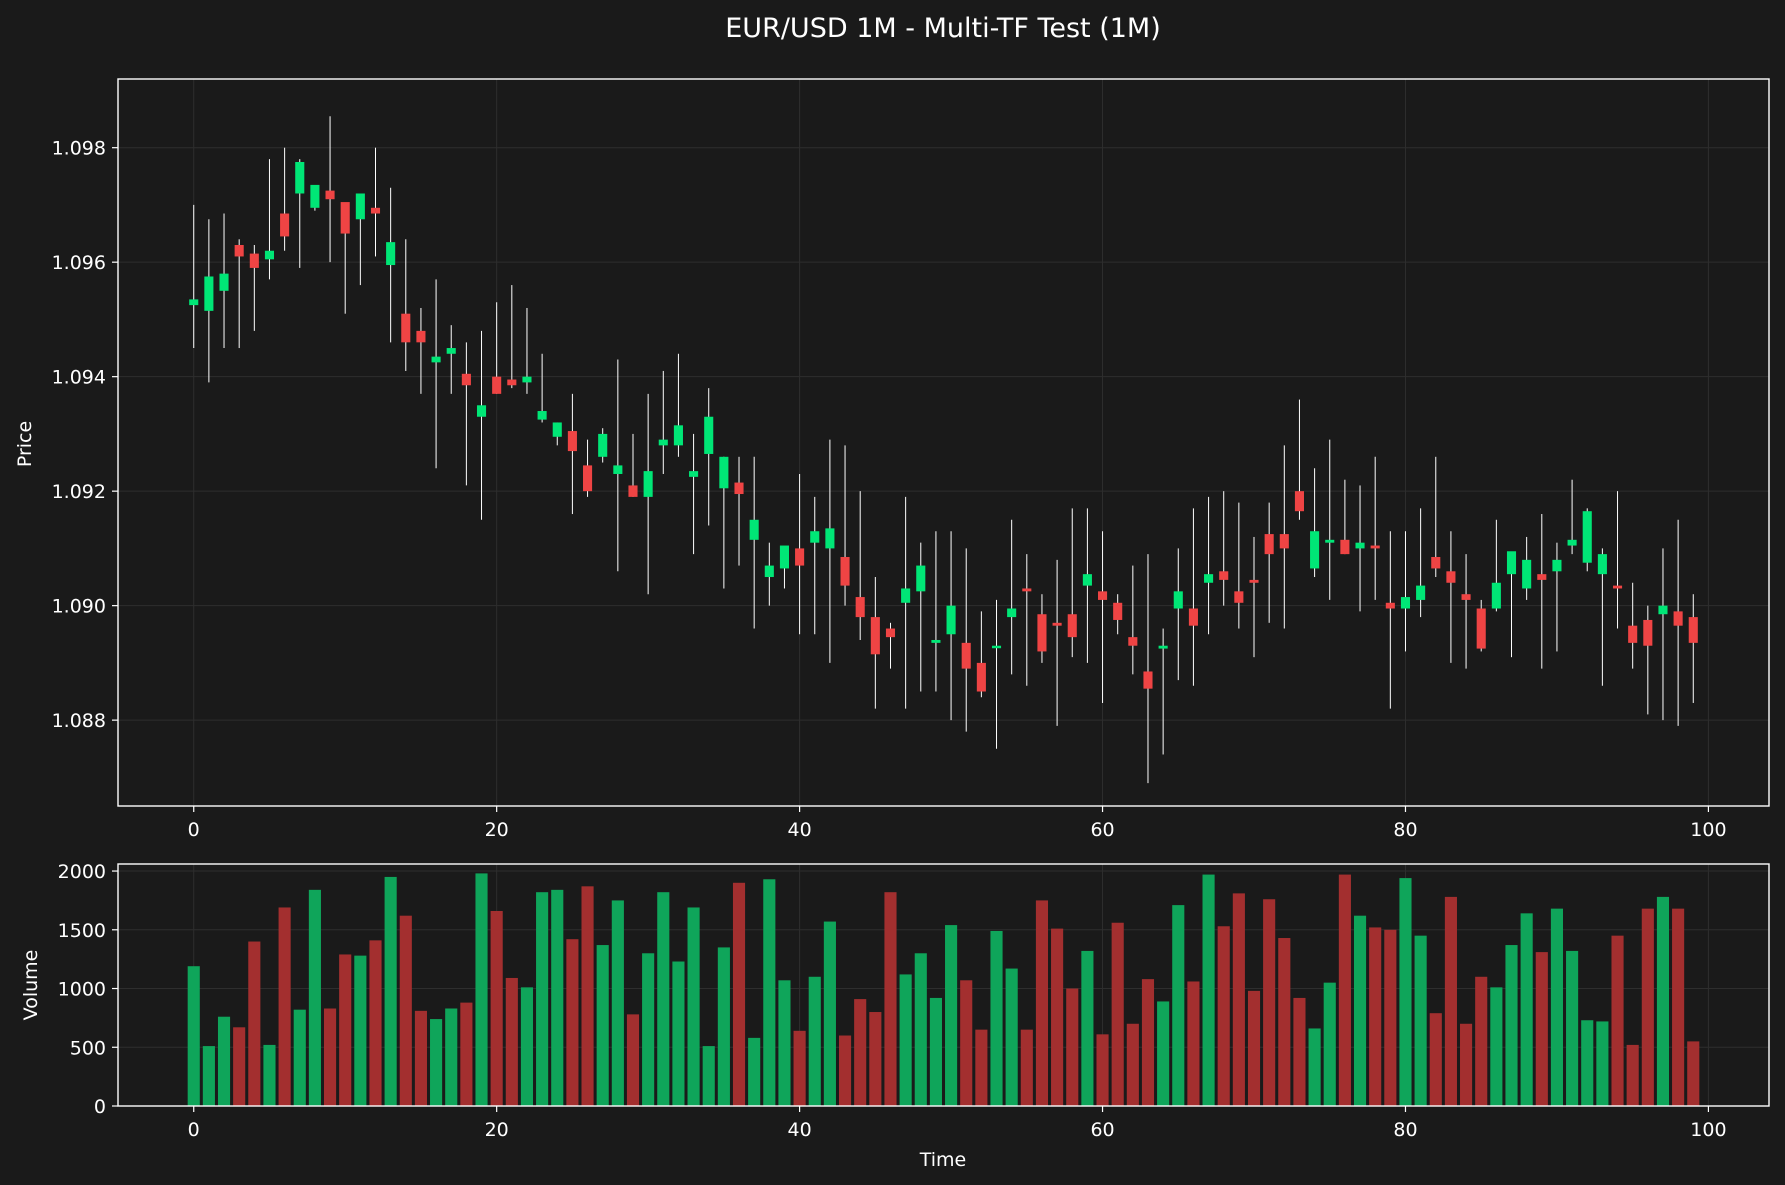  Describe the element at coordinates (85, 435) in the screenshot. I see `price-y-ticks: 1.088 1.090 1.092 1.094 1.096 1.098` at that location.